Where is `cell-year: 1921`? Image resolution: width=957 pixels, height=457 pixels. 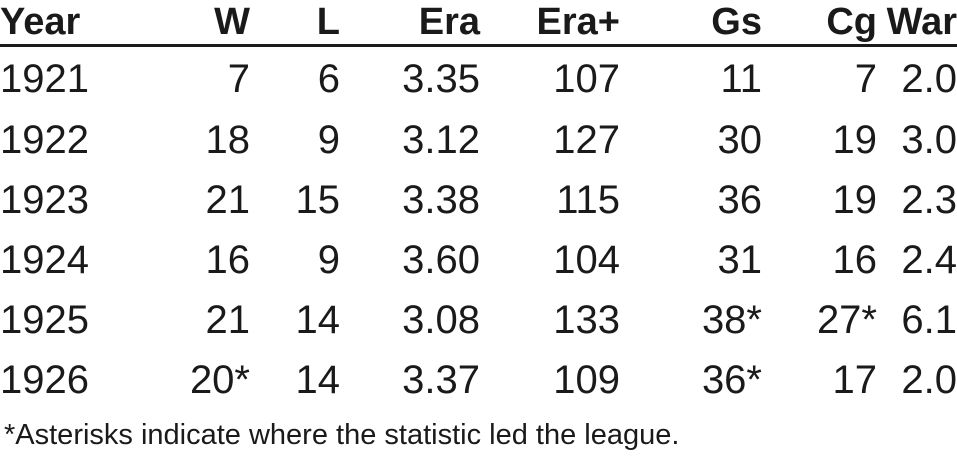
cell-year: 1921 is located at coordinates (44, 78).